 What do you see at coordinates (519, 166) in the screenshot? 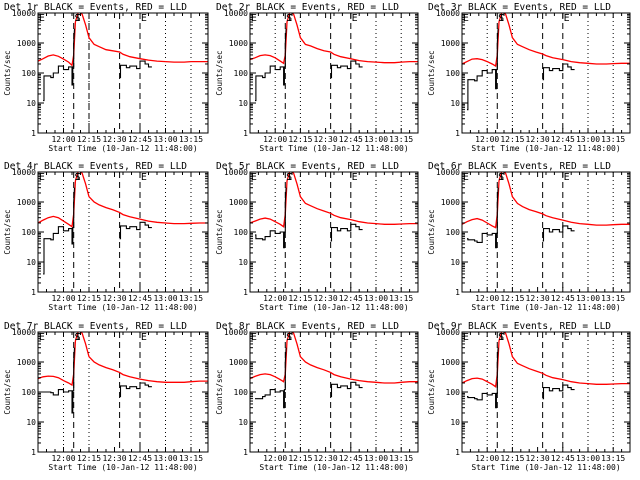
I see `panel-title: Det 6r BLACK = Events, RED = LLD` at bounding box center [519, 166].